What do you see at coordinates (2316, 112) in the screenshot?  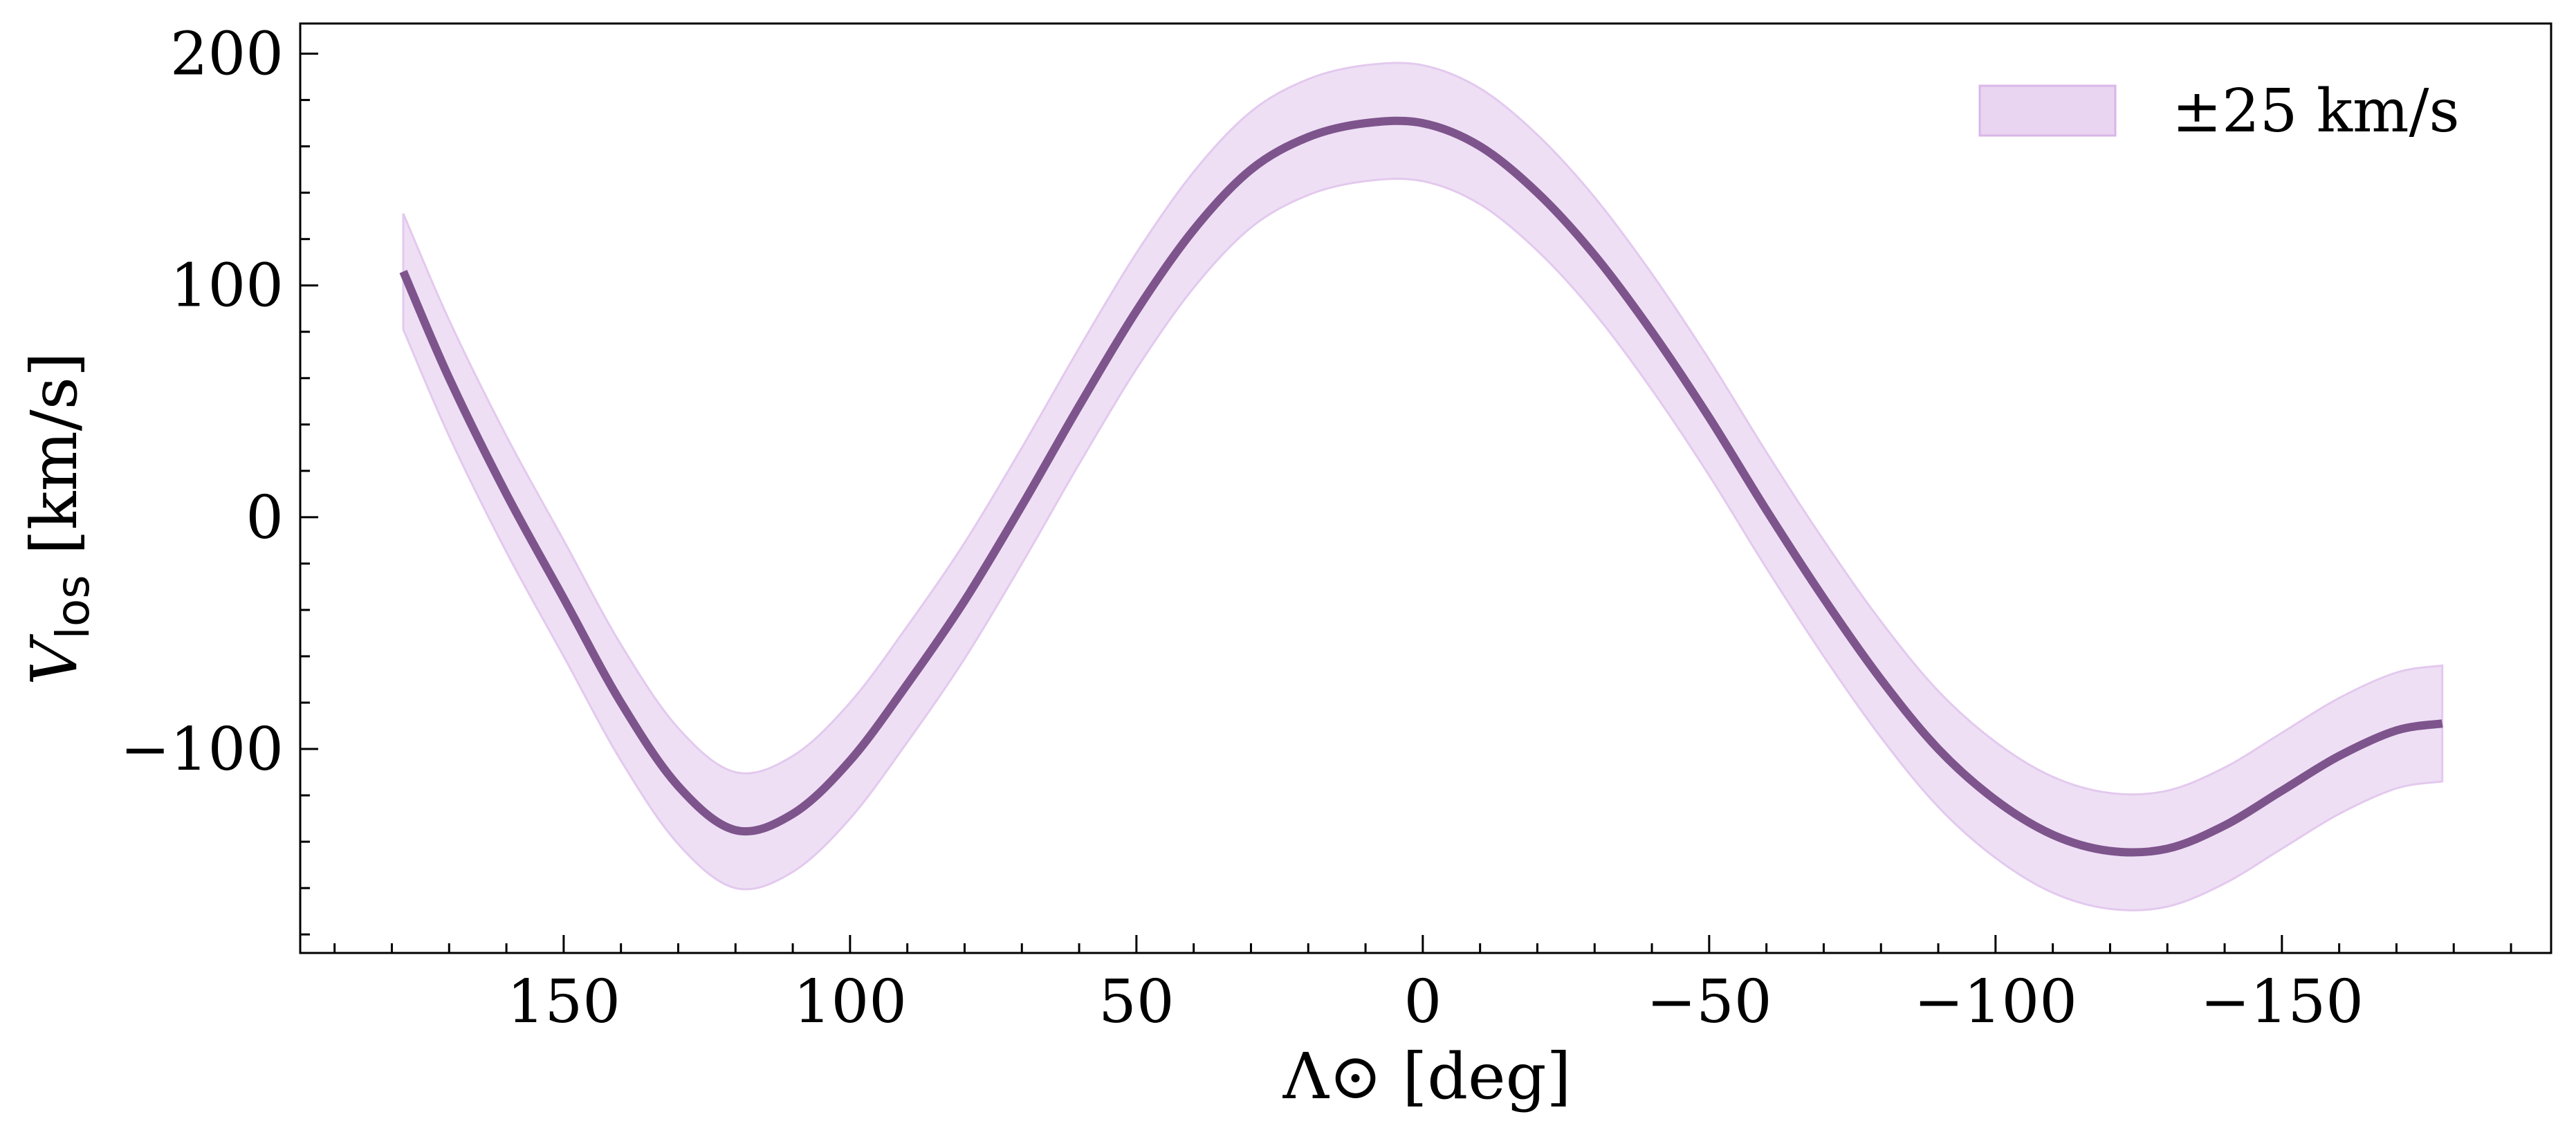 I see `legend-label-band: ±25 km/s` at bounding box center [2316, 112].